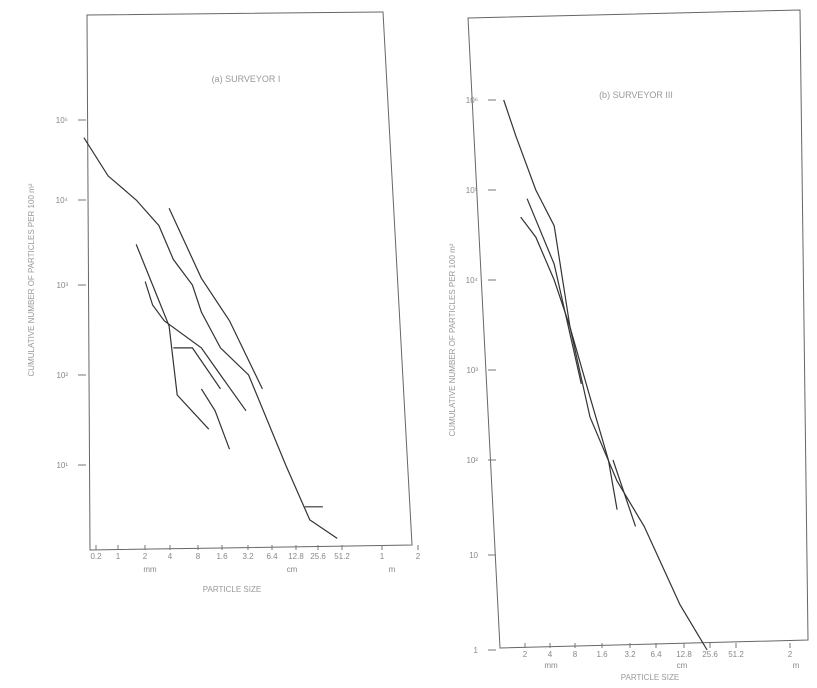  What do you see at coordinates (472, 100) in the screenshot?
I see `y-tick-label: 10⁶` at bounding box center [472, 100].